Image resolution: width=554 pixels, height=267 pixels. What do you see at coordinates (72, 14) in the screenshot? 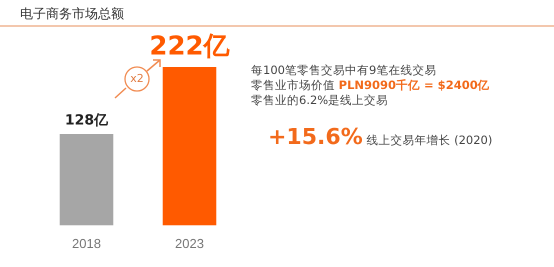
I see `chart-title: 电子商务市场总额` at bounding box center [72, 14].